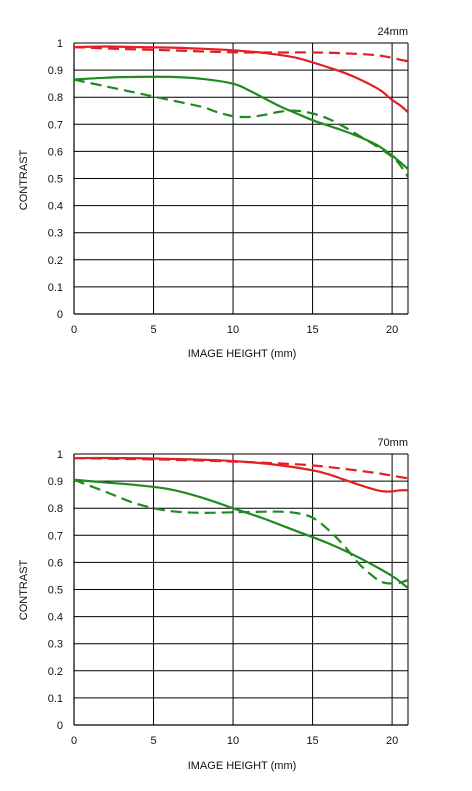 This screenshot has width=472, height=791. I want to click on chart-70mm-x-tick-label: 20, so click(392, 741).